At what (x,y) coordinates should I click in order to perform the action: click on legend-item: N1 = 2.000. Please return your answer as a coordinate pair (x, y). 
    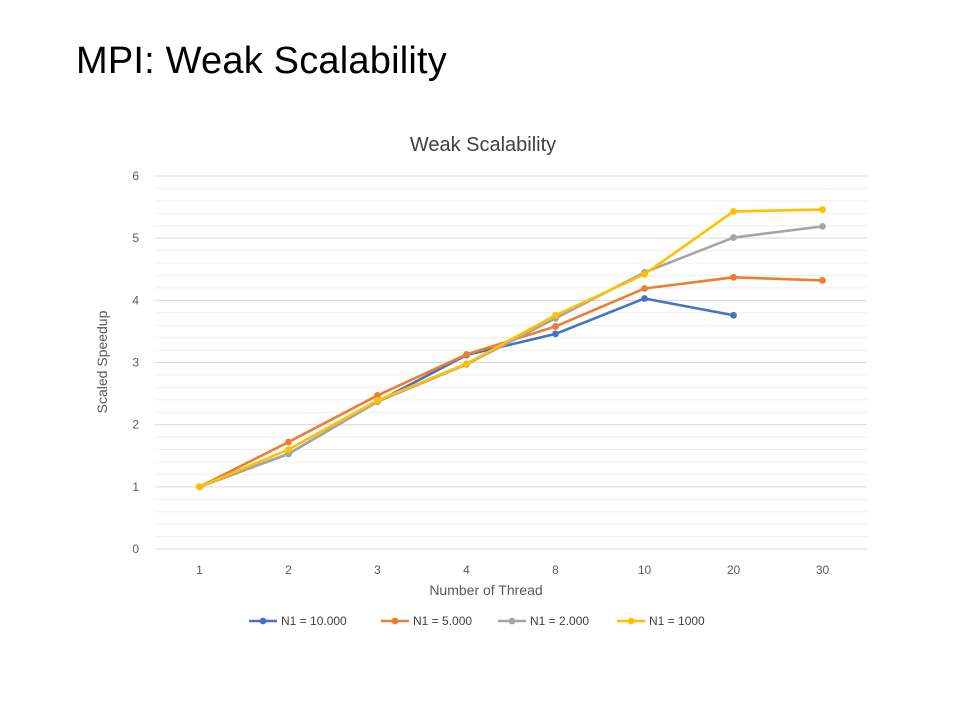
    Looking at the image, I should click on (543, 621).